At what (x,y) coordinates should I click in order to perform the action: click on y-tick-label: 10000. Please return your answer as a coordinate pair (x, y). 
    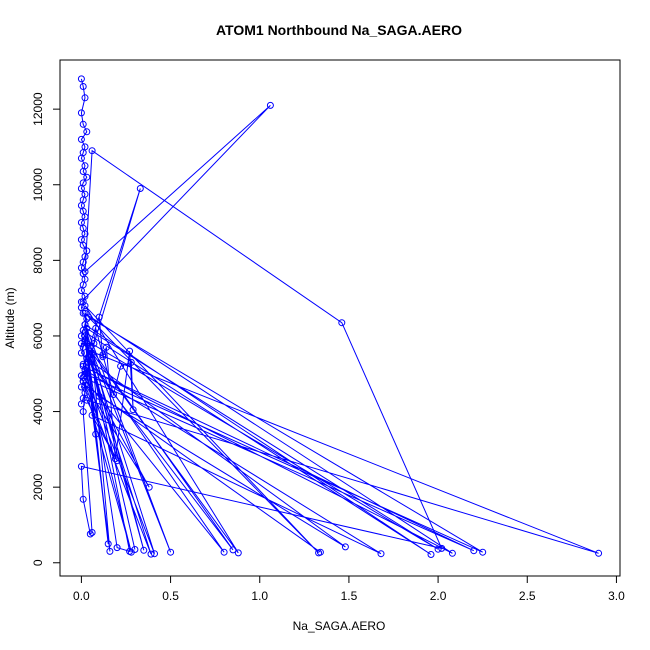
    Looking at the image, I should click on (38, 185).